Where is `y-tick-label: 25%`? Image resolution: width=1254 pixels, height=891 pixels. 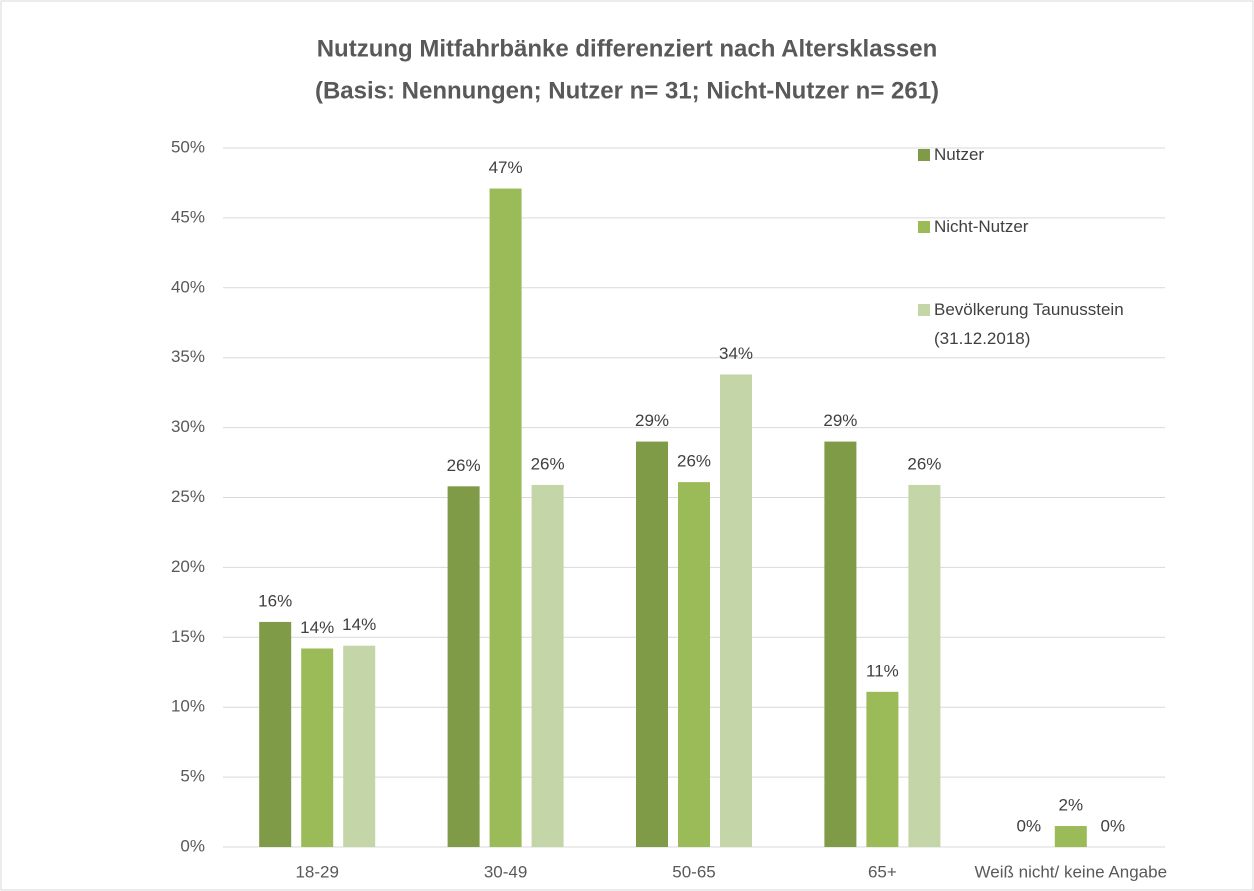
y-tick-label: 25% is located at coordinates (188, 496).